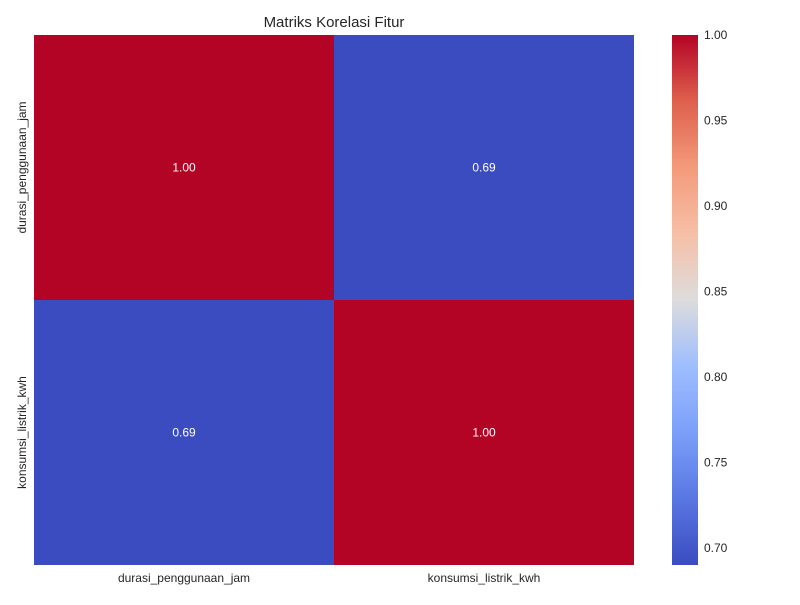 The height and width of the screenshot is (605, 800). What do you see at coordinates (716, 377) in the screenshot?
I see `colorbar-tick-label-2: 0.80` at bounding box center [716, 377].